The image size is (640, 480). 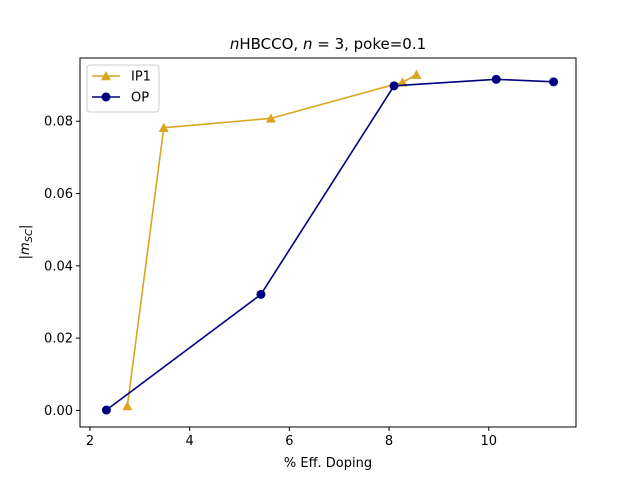 I want to click on x-tick-label: 8, so click(x=389, y=441).